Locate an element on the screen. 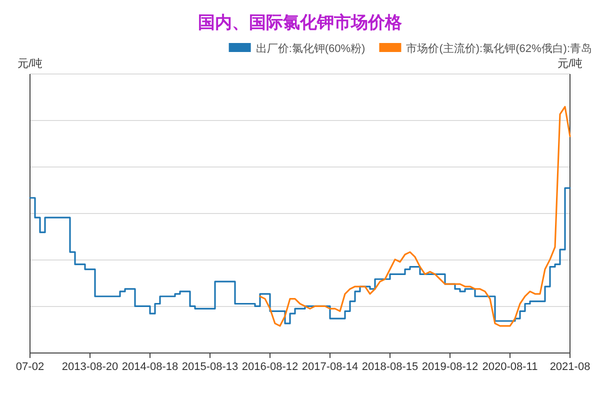 This screenshot has width=600, height=400. x-tick-label: 2020-08-11 is located at coordinates (510, 367).